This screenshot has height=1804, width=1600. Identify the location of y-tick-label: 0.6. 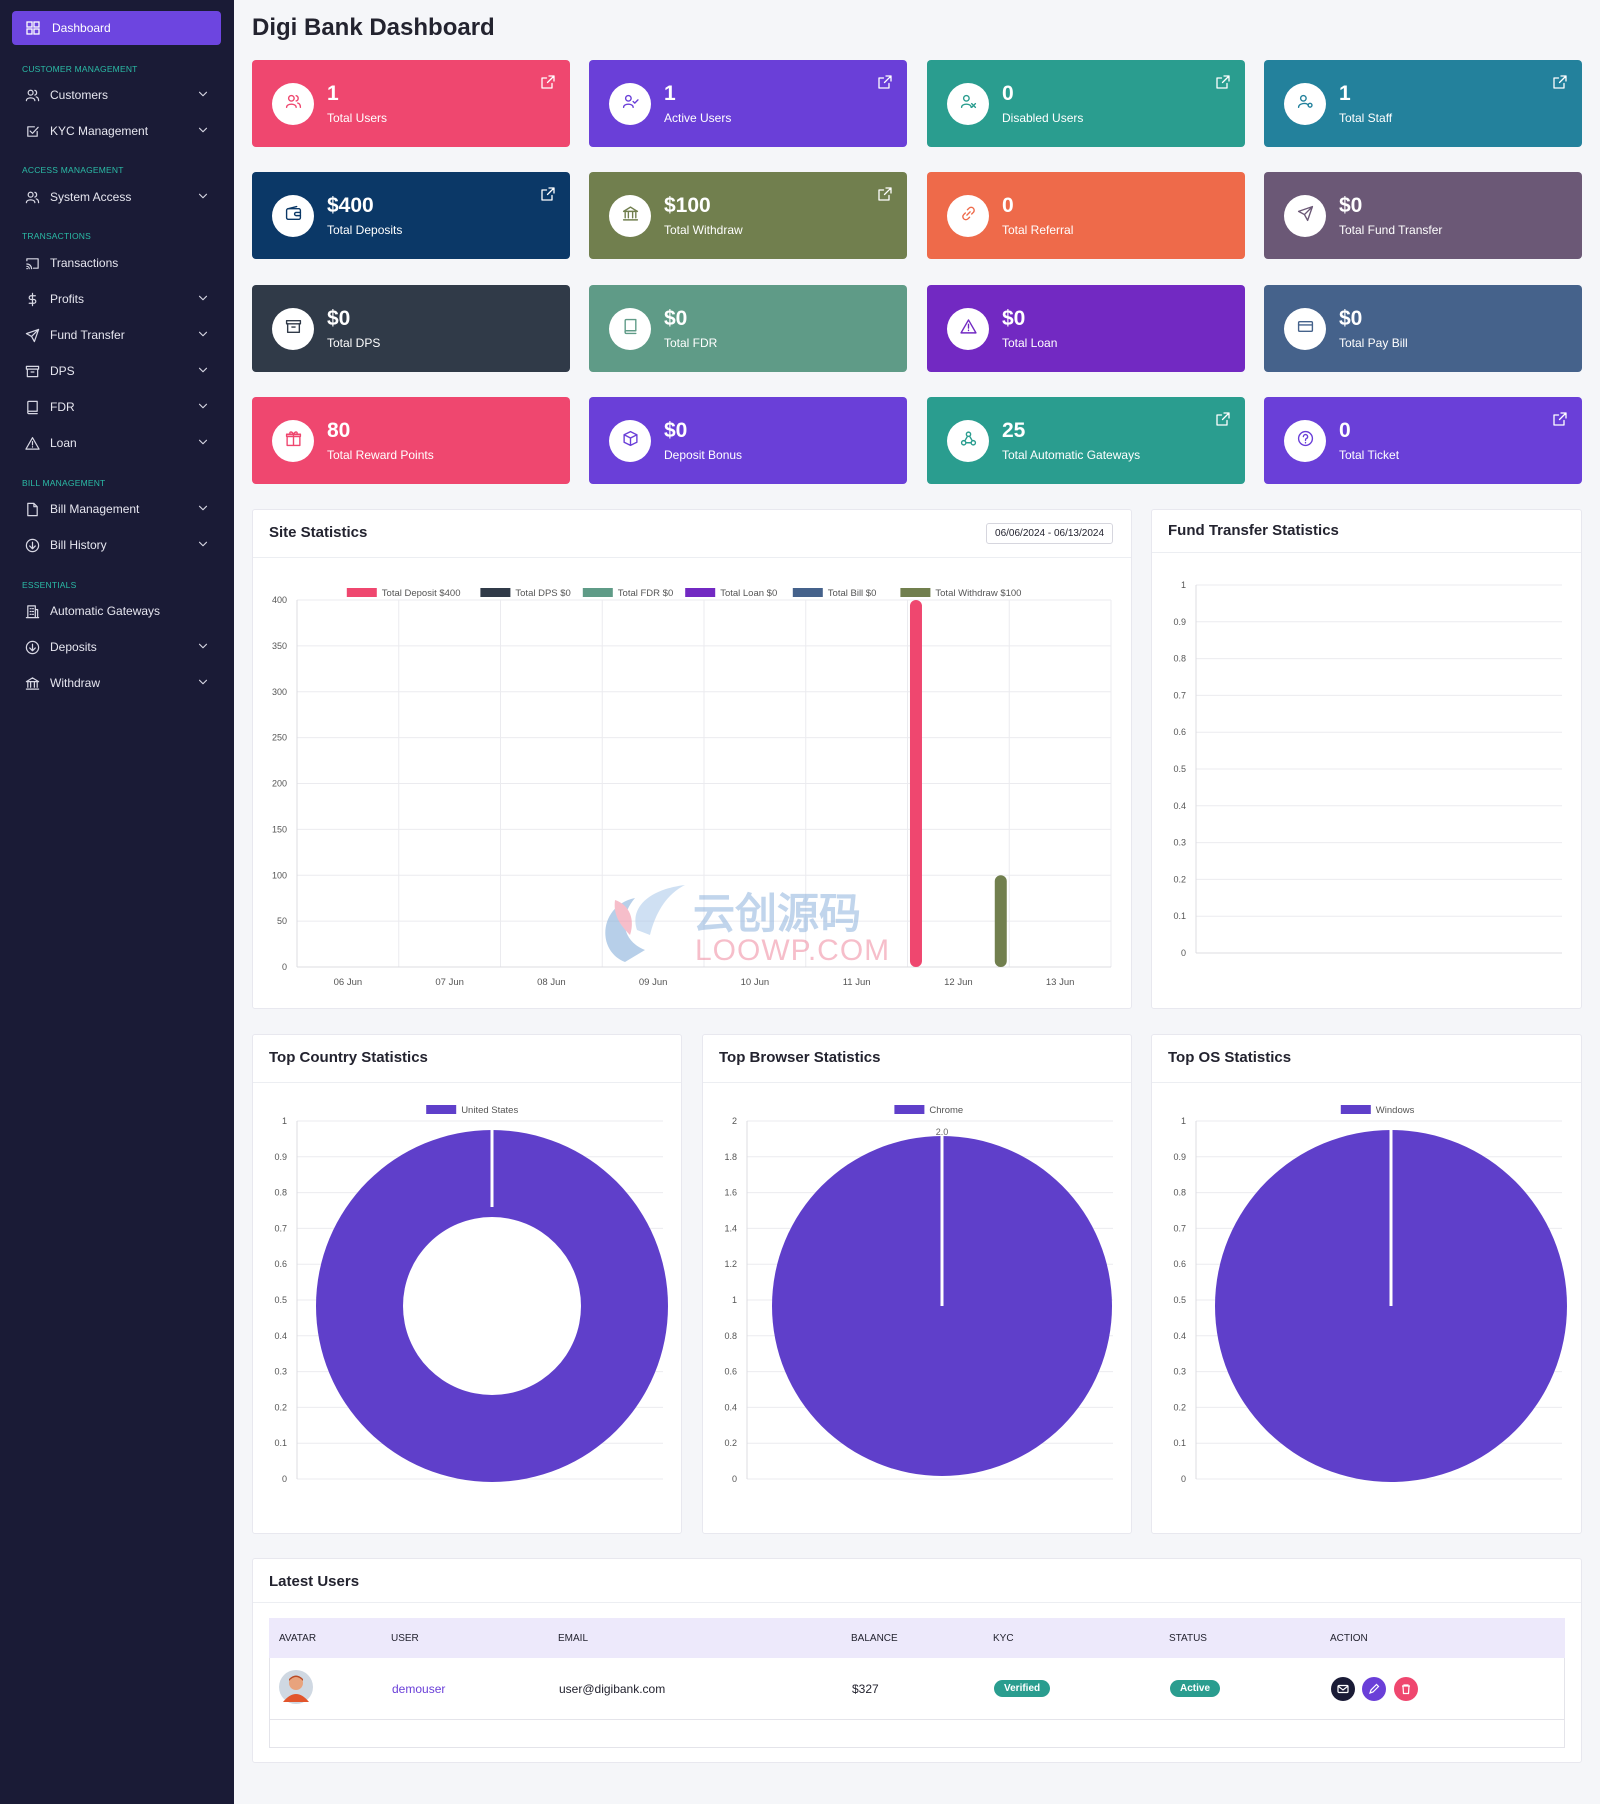
(1179, 1264).